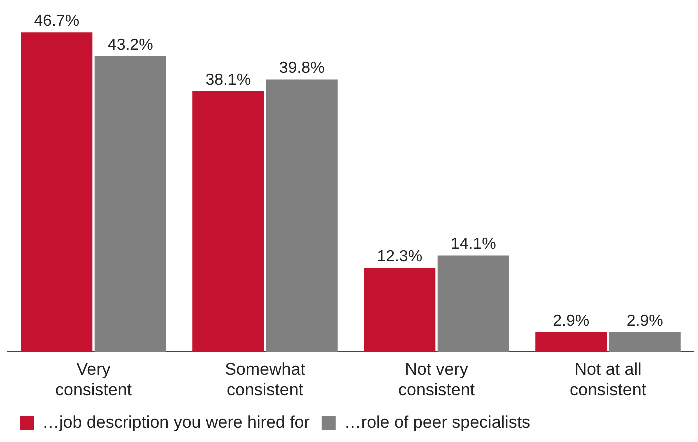 The image size is (698, 442). I want to click on x-tick-label: Not very consistent, so click(437, 380).